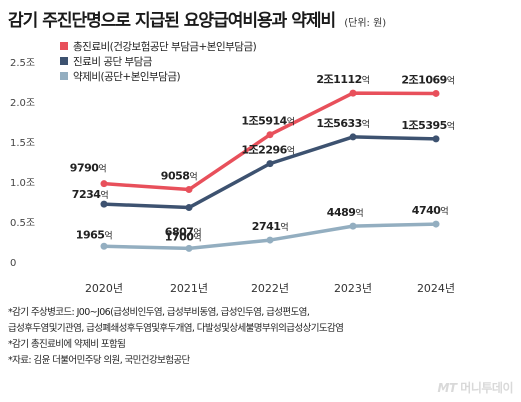  What do you see at coordinates (113, 62) in the screenshot?
I see `legend-label: 진료비 공단 부담금` at bounding box center [113, 62].